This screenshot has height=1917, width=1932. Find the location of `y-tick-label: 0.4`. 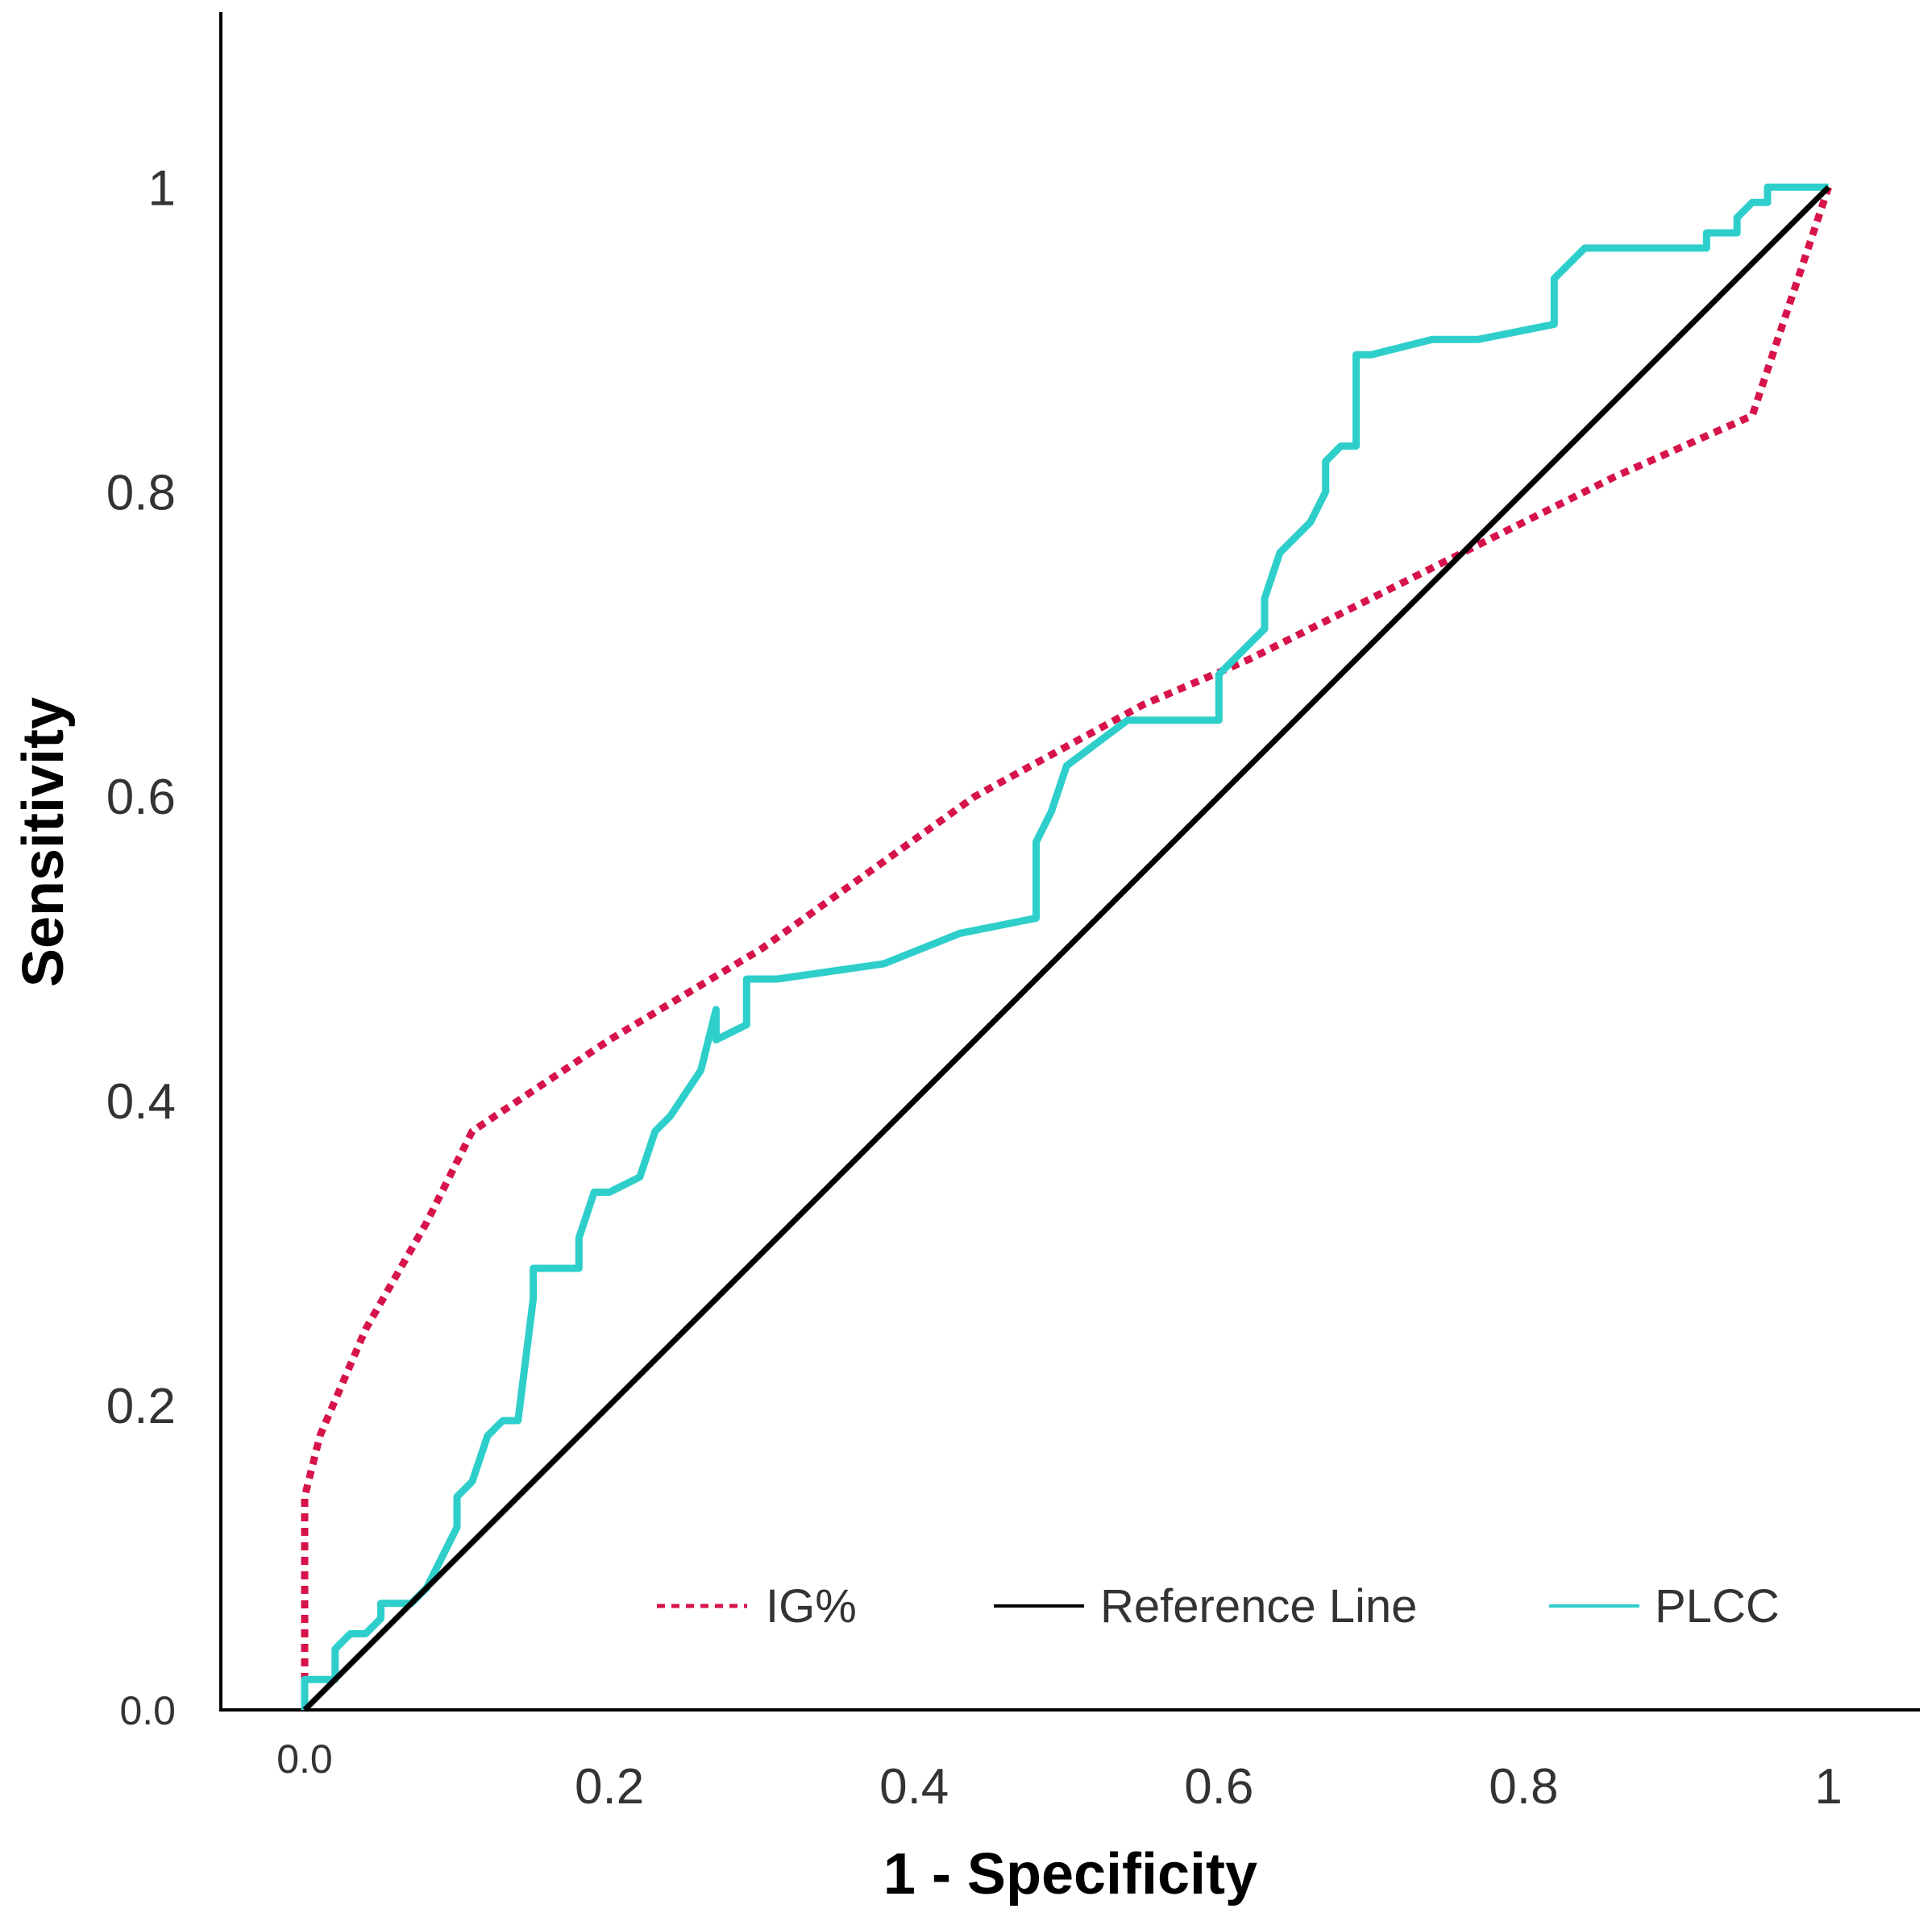

y-tick-label: 0.4 is located at coordinates (141, 1102).